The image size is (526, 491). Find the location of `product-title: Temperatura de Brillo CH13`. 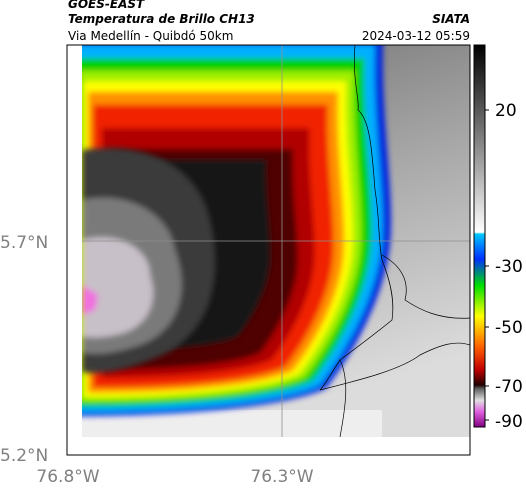

product-title: Temperatura de Brillo CH13 is located at coordinates (161, 19).